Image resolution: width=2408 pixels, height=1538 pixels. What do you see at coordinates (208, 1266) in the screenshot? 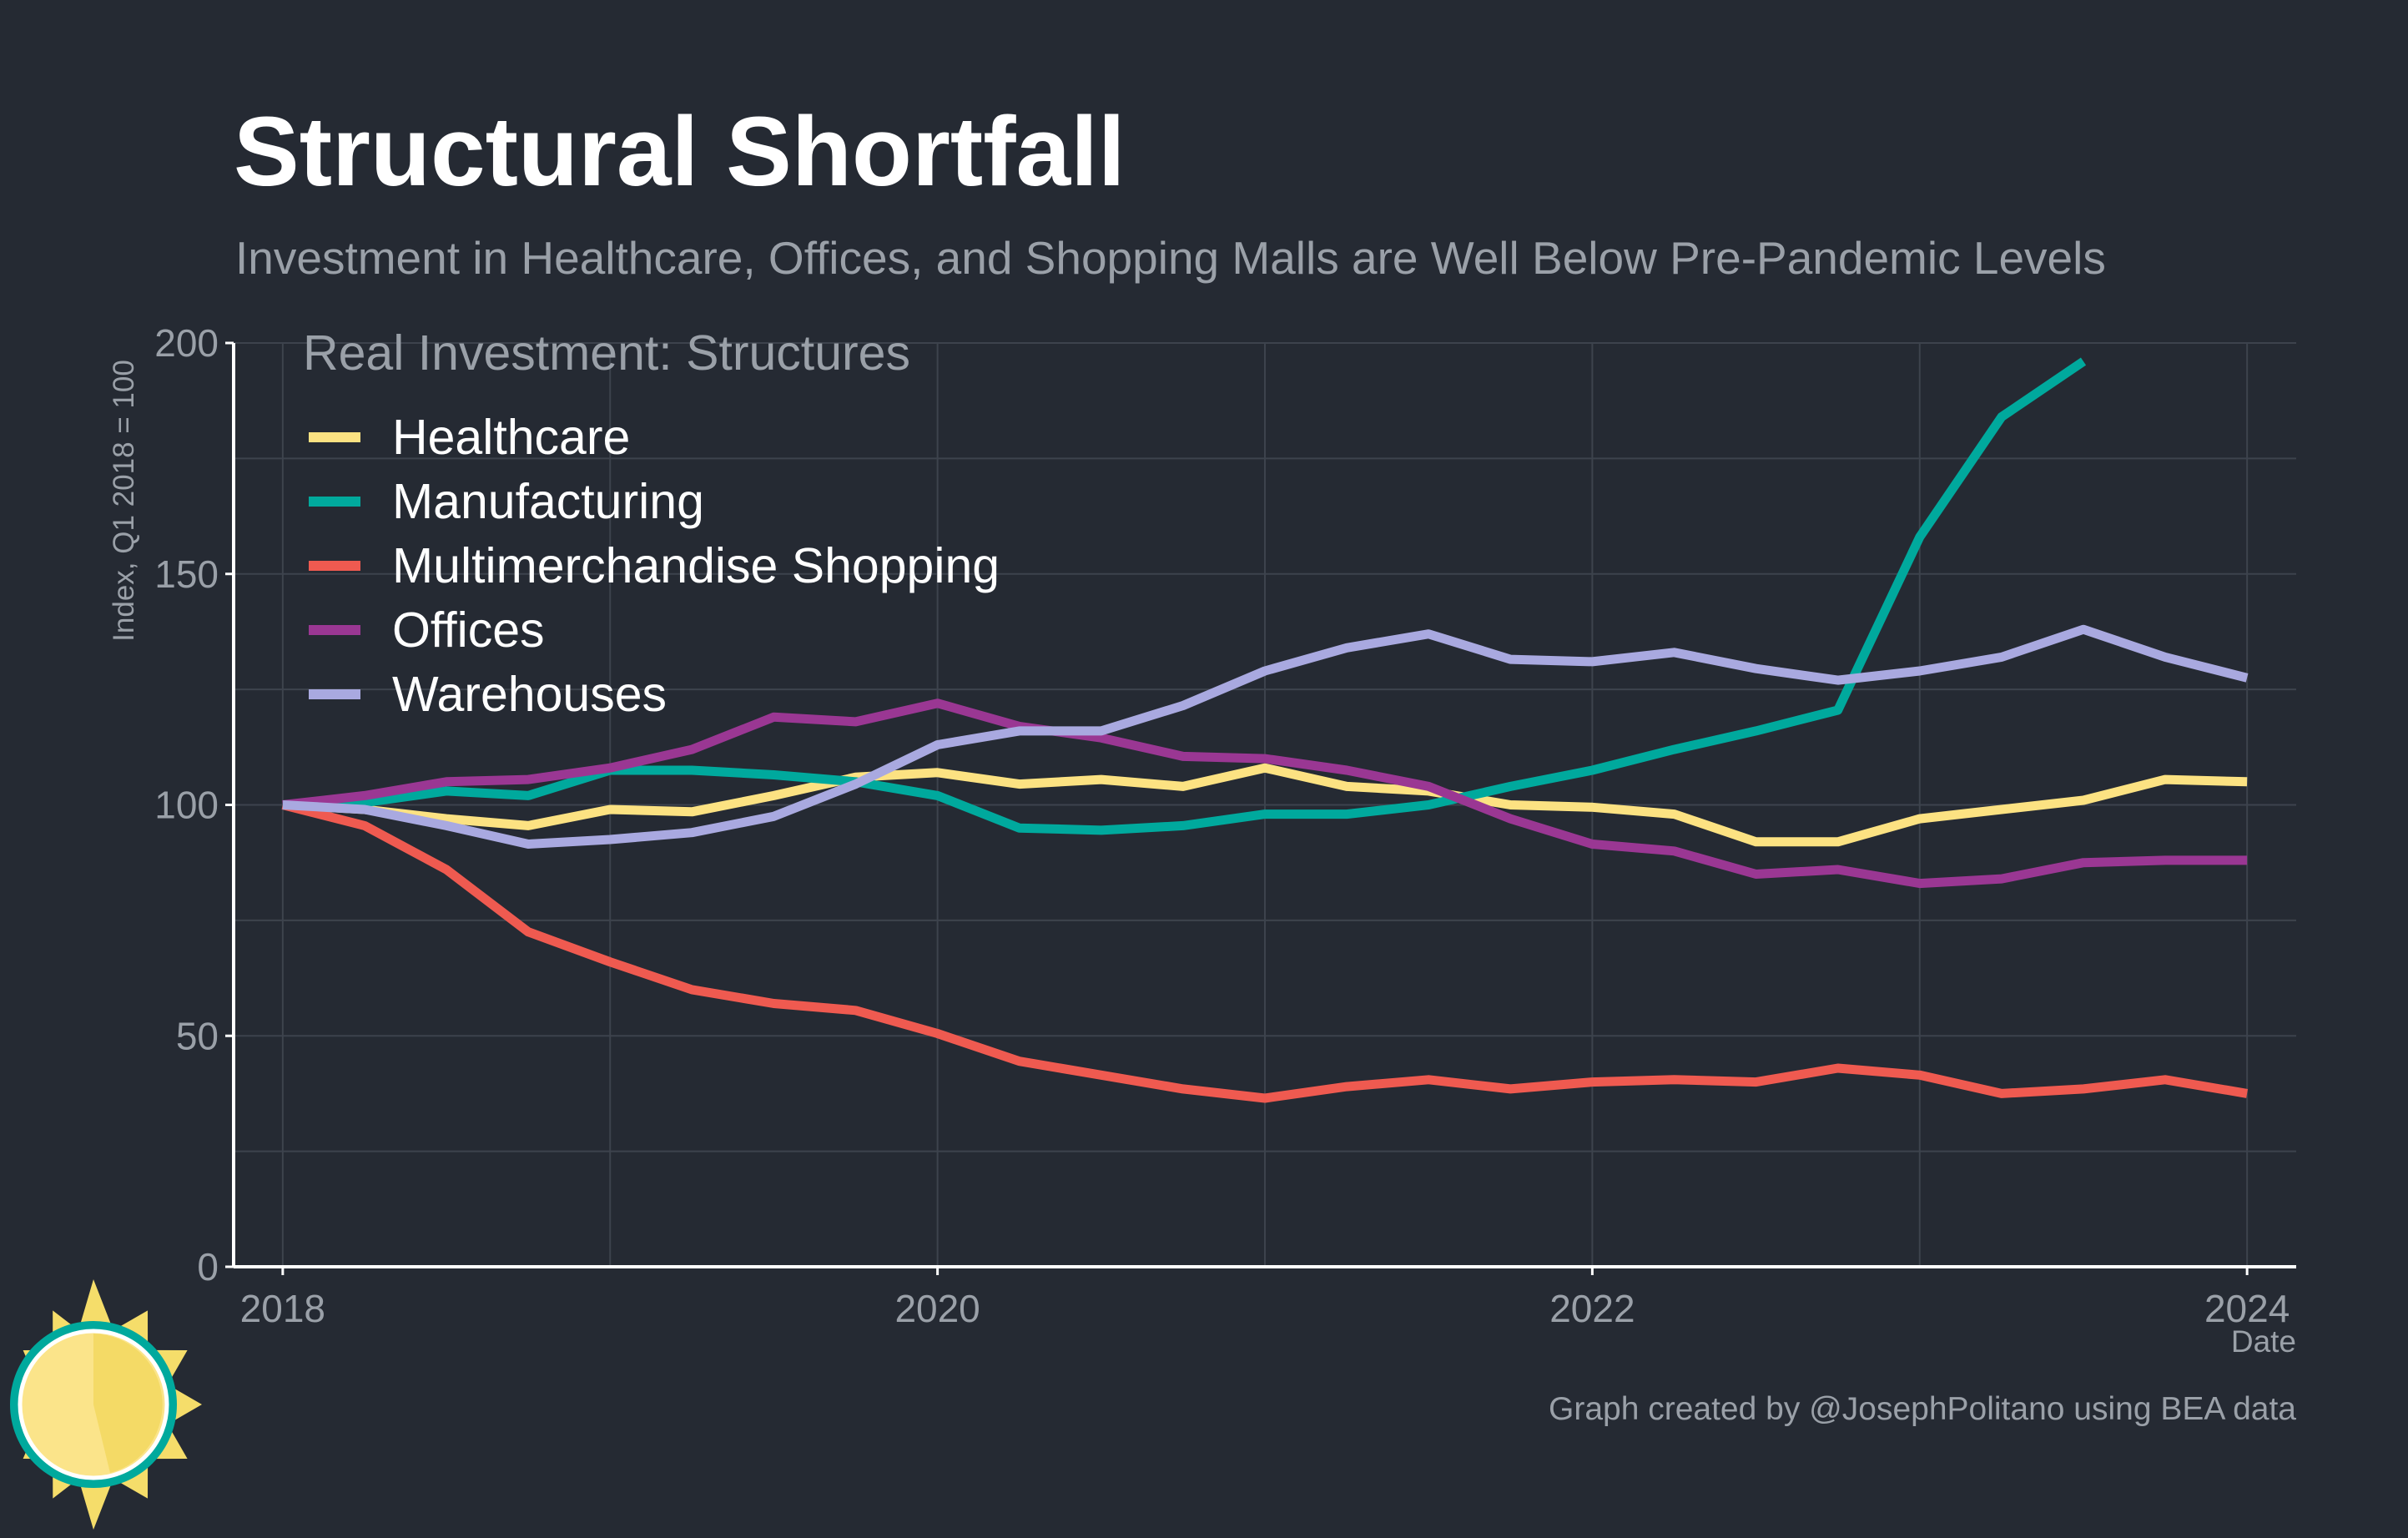
I see `y-tick-label: 0` at bounding box center [208, 1266].